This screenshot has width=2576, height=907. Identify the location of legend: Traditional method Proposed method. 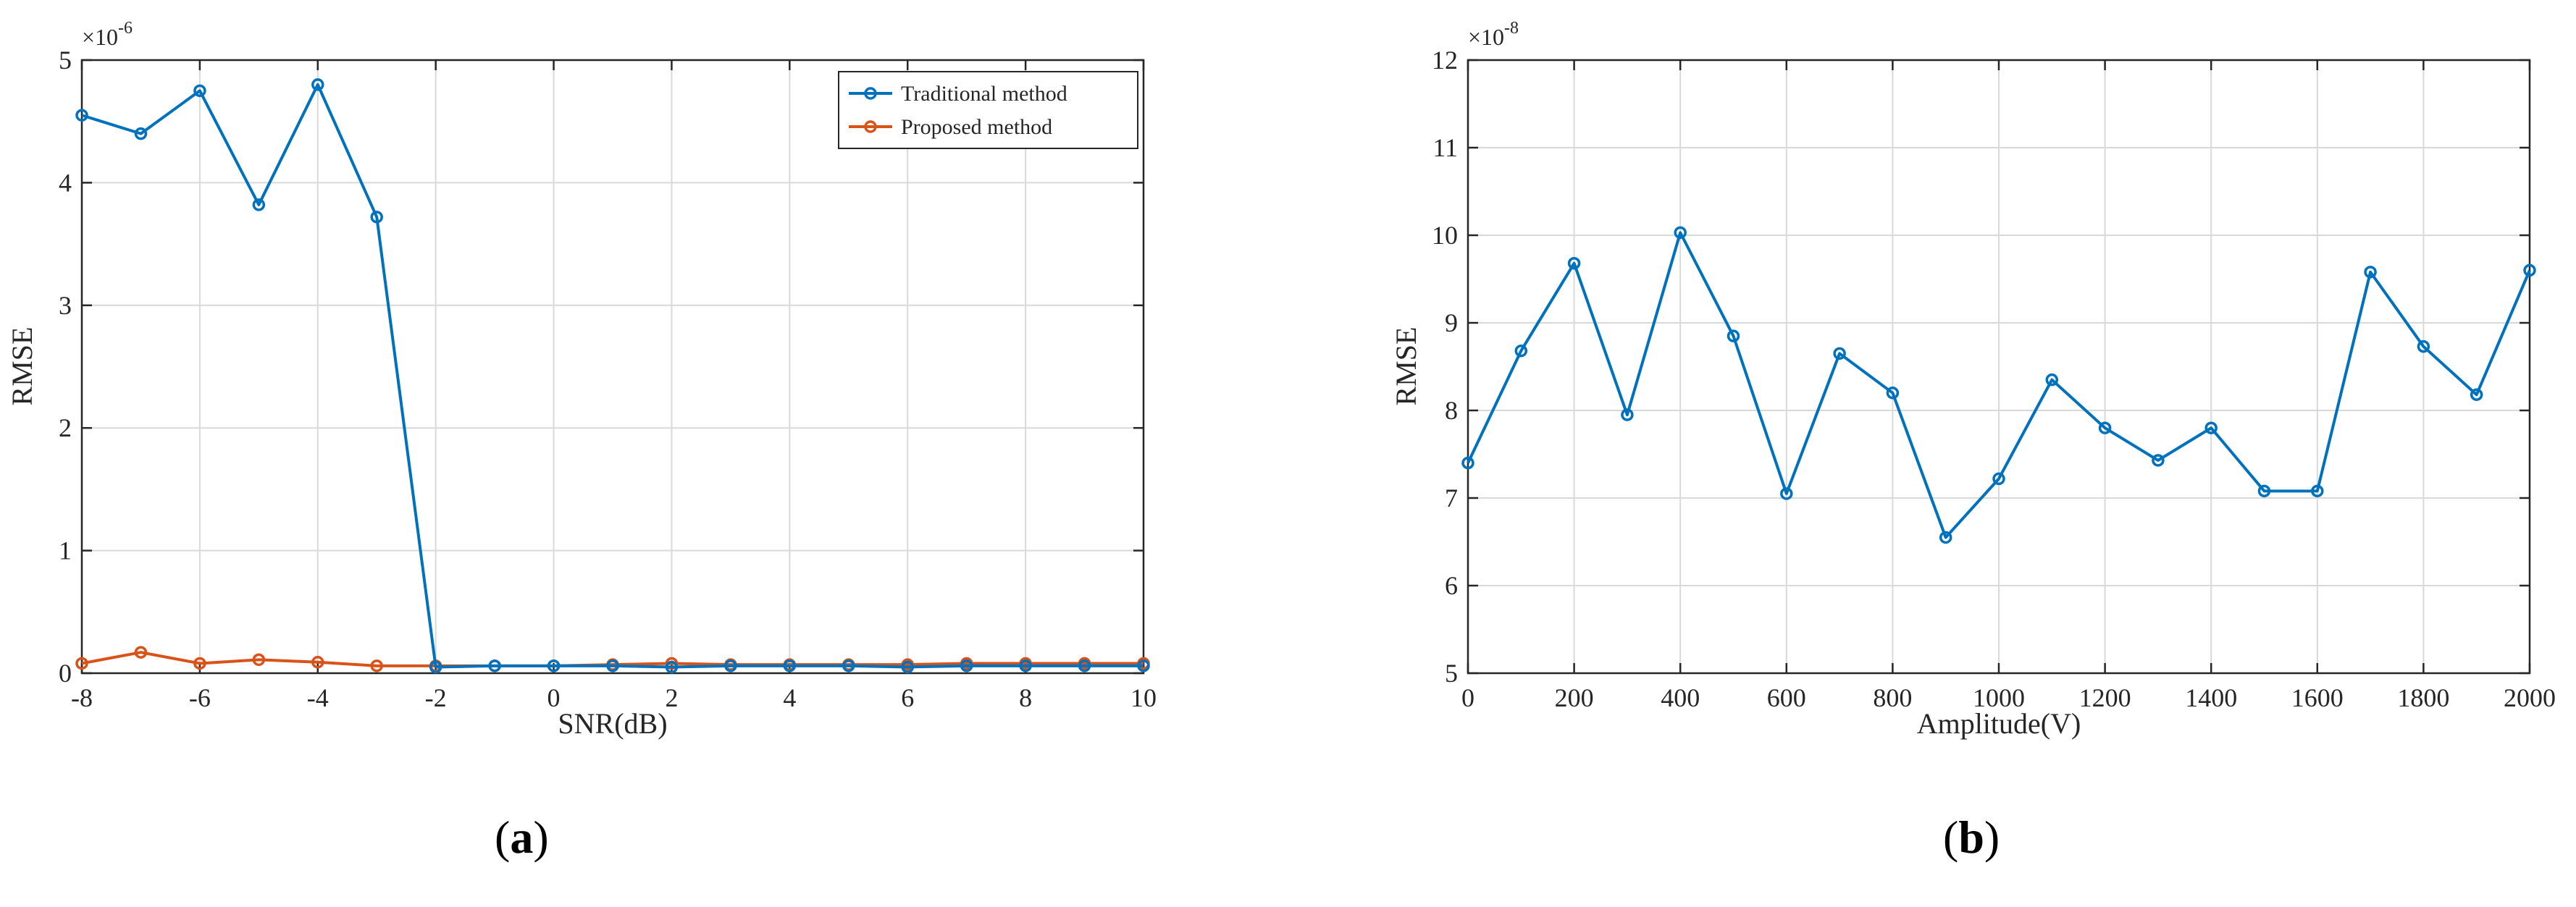
(988, 110).